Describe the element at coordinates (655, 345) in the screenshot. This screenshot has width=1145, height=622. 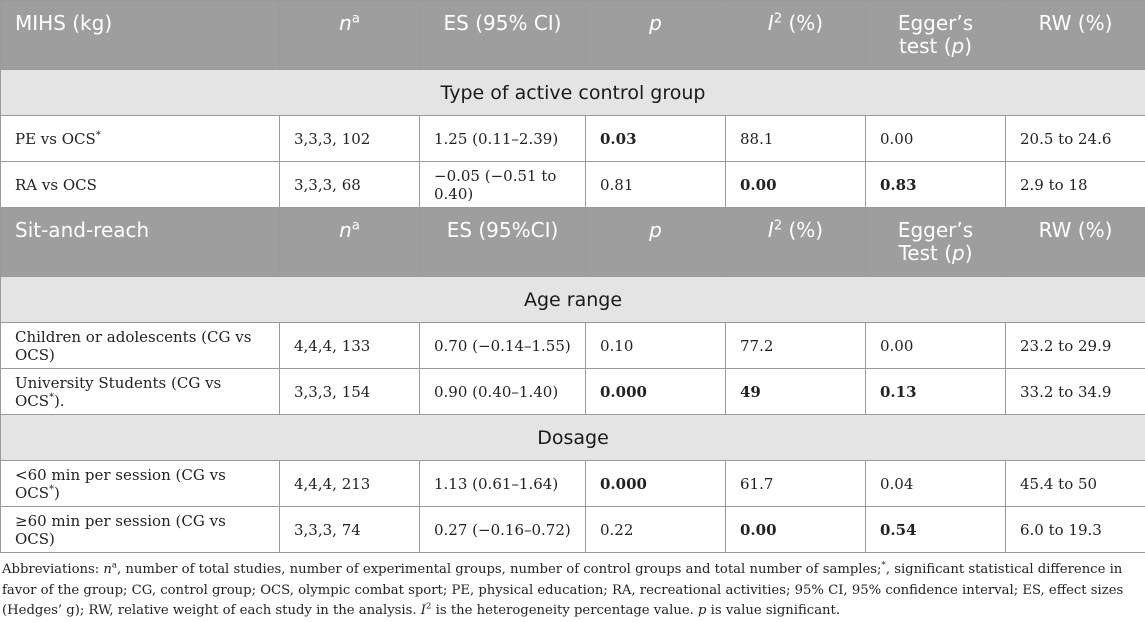
I see `row-p: 0.10` at that location.